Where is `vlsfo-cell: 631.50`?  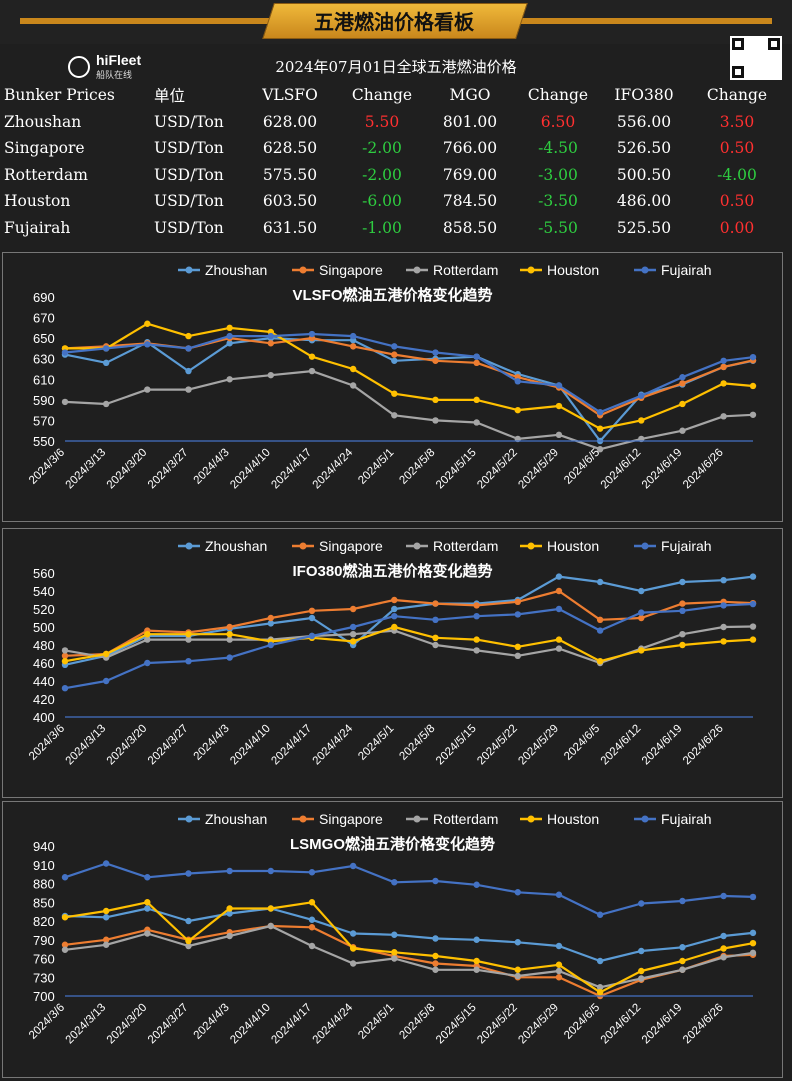 vlsfo-cell: 631.50 is located at coordinates (290, 227).